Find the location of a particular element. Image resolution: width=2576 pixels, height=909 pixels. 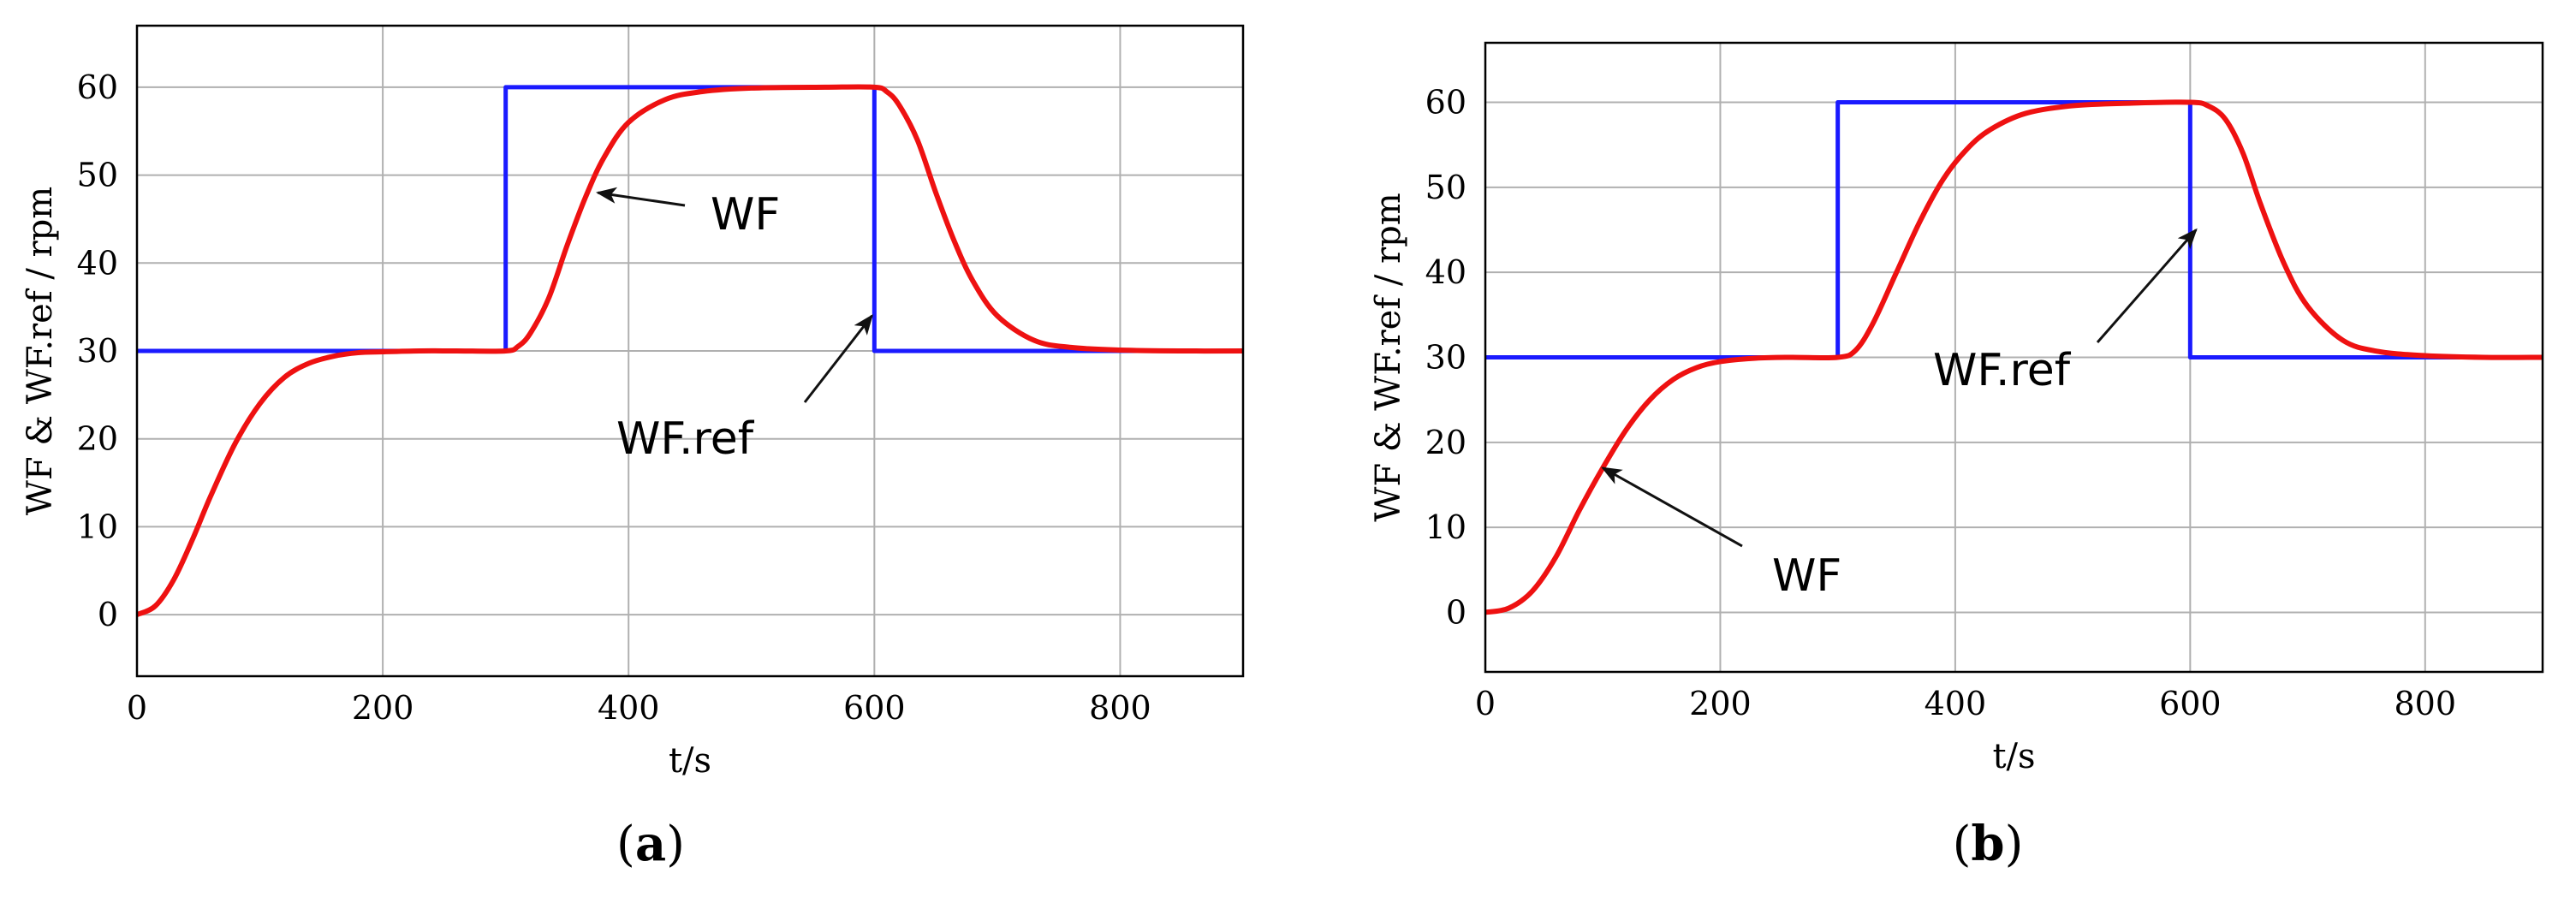

panel-caption: (b) is located at coordinates (1989, 844).